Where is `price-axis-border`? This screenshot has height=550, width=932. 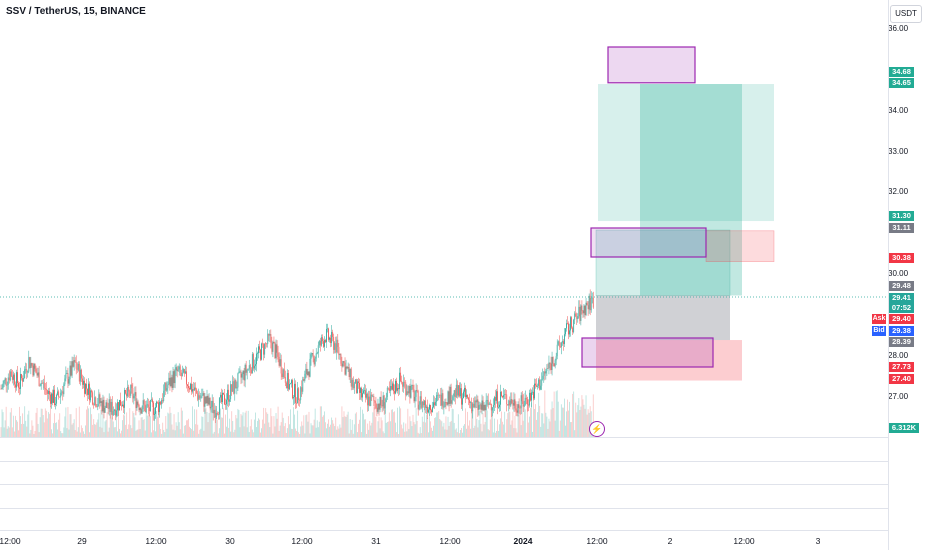
price-axis-border is located at coordinates (888, 275).